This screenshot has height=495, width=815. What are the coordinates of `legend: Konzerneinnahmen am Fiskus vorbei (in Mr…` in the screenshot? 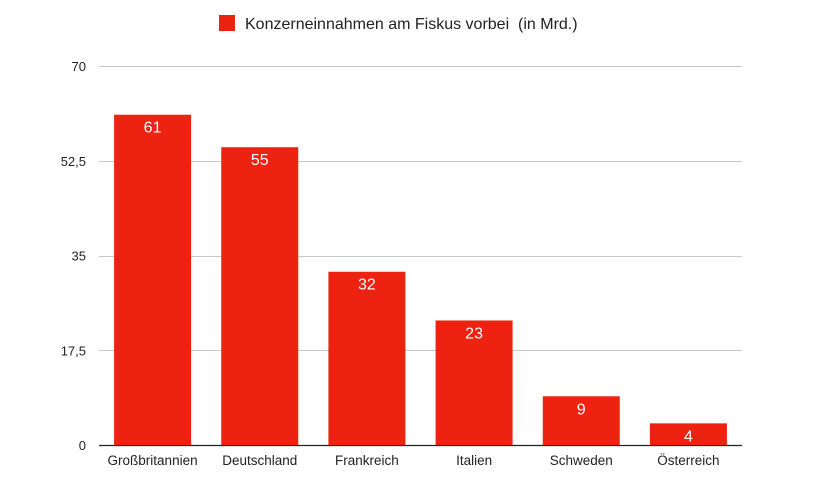 It's located at (398, 24).